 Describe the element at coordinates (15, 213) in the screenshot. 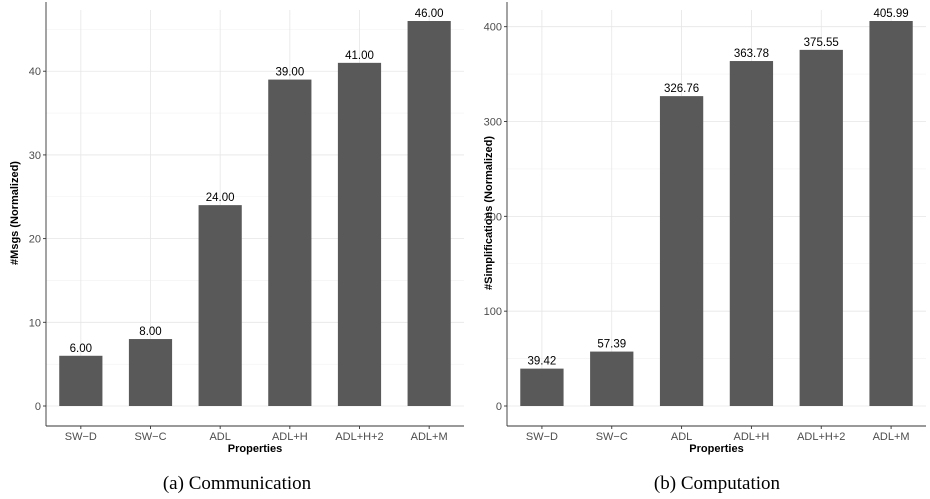

I see `y-axis-title: #Msgs (Normalized)` at that location.